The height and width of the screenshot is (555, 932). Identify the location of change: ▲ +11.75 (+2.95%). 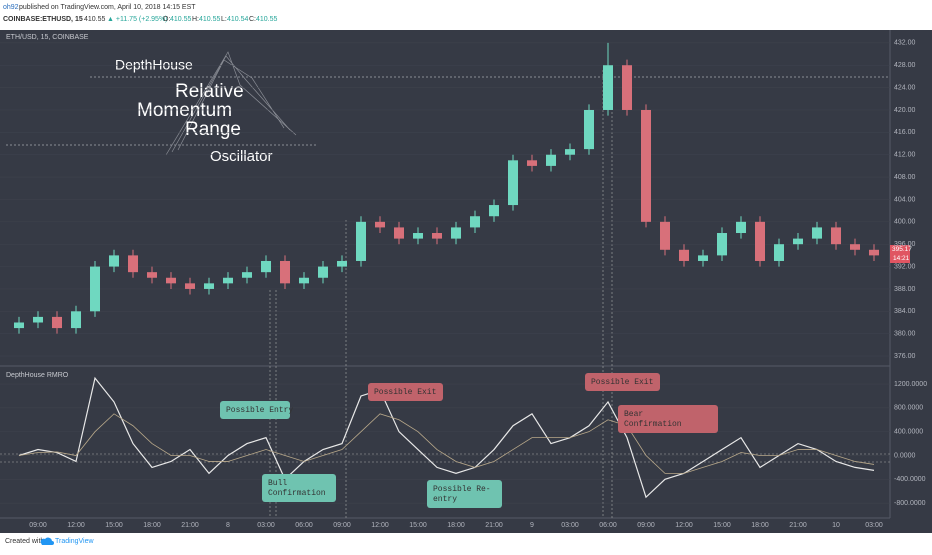
(137, 19).